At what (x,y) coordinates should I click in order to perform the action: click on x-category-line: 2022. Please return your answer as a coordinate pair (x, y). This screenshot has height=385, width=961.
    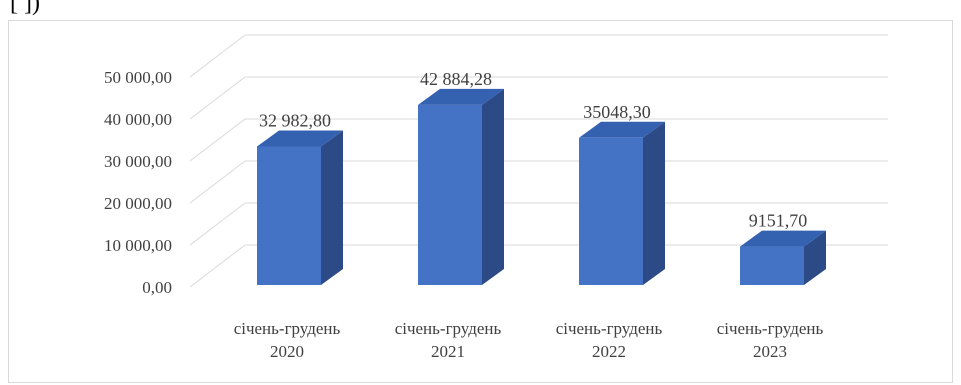
    Looking at the image, I should click on (609, 351).